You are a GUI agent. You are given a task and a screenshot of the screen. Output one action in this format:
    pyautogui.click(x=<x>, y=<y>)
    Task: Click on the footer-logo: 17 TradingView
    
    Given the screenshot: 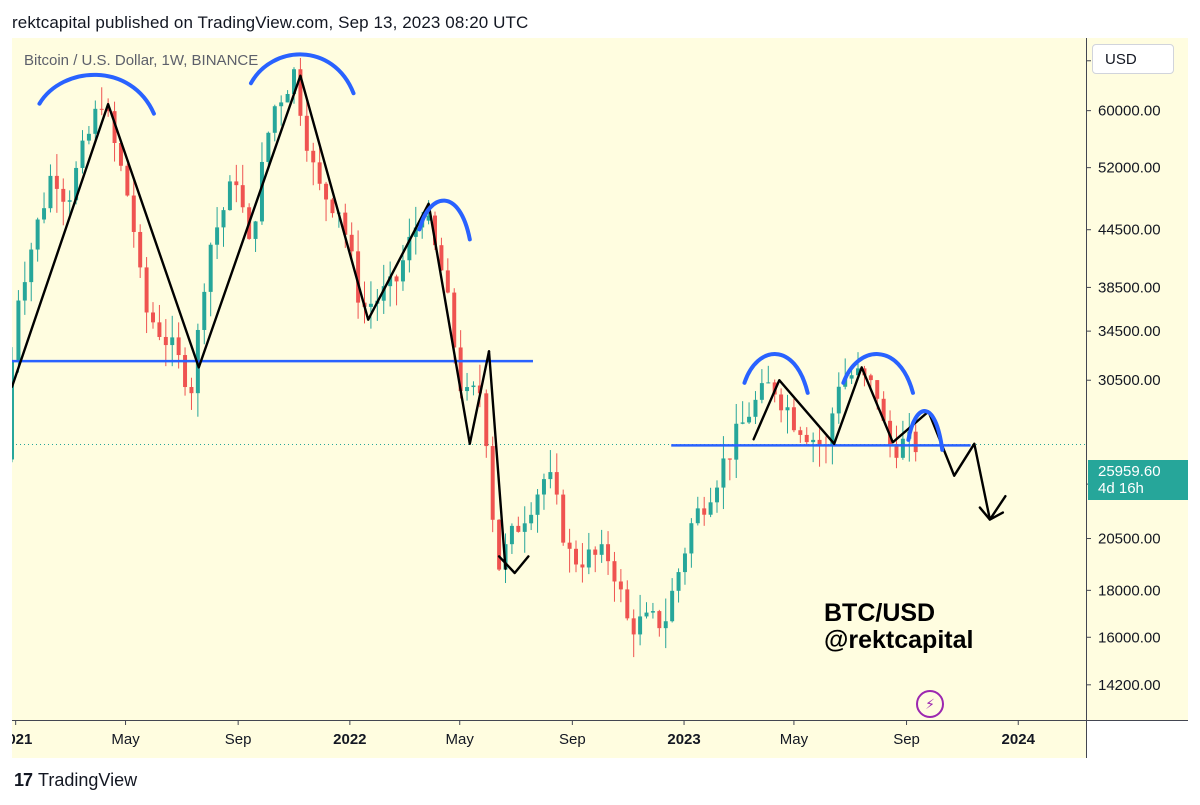 What is the action you would take?
    pyautogui.click(x=75, y=780)
    